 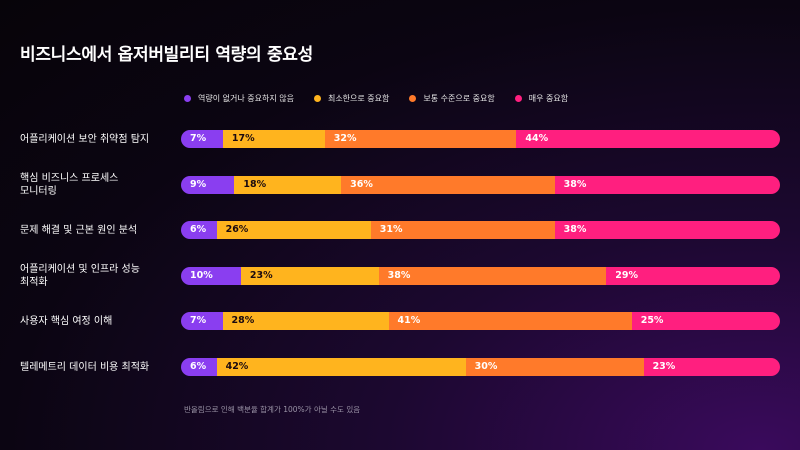 What do you see at coordinates (448, 184) in the screenshot?
I see `bar-segment: 36%` at bounding box center [448, 184].